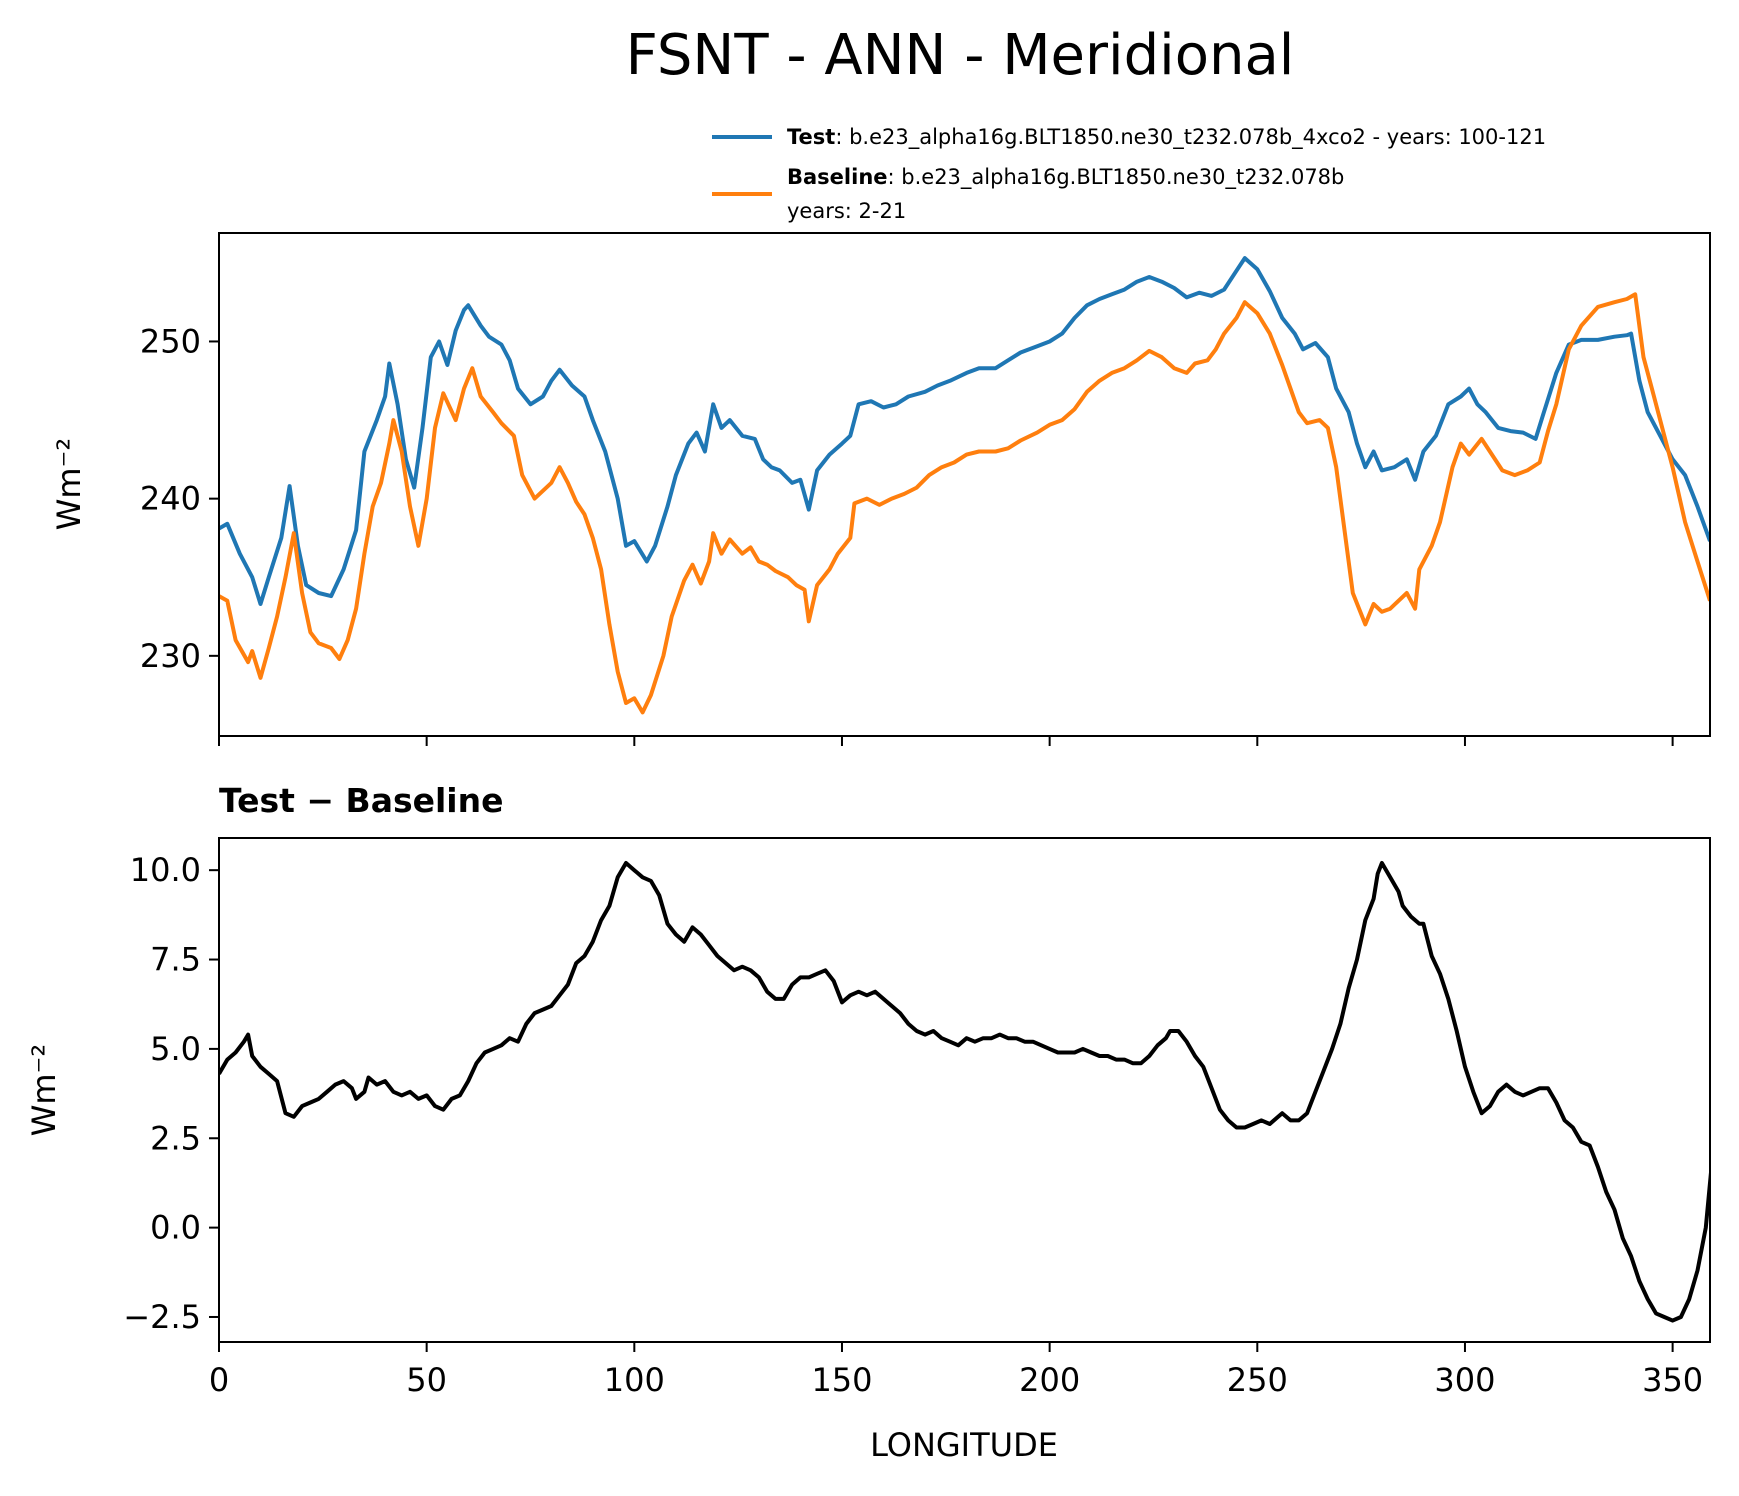 This screenshot has width=1739, height=1496. Describe the element at coordinates (175, 1138) in the screenshot. I see `bottom-ytick-label: 2.5` at that location.